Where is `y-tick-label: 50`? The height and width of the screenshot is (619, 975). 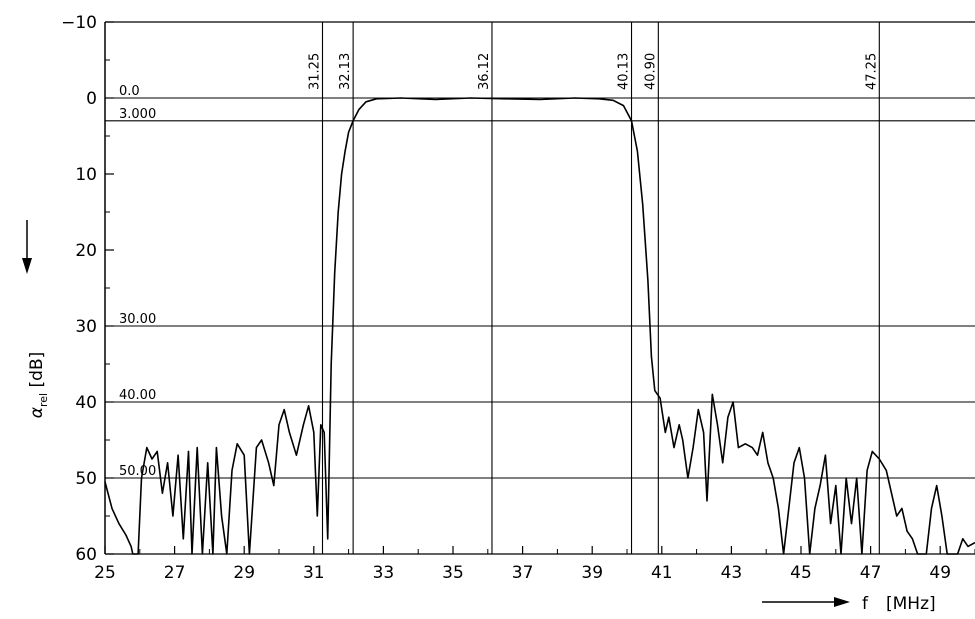 y-tick-label: 50 is located at coordinates (86, 479).